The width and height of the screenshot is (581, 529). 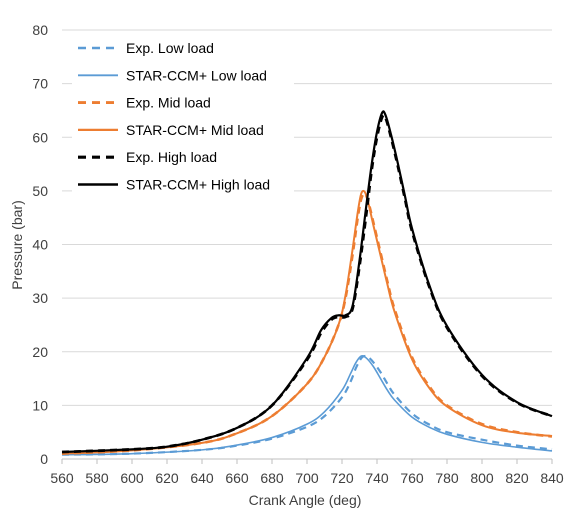 What do you see at coordinates (198, 185) in the screenshot?
I see `legend-label-star-ccm-high-load: STAR-CCM+ High load` at bounding box center [198, 185].